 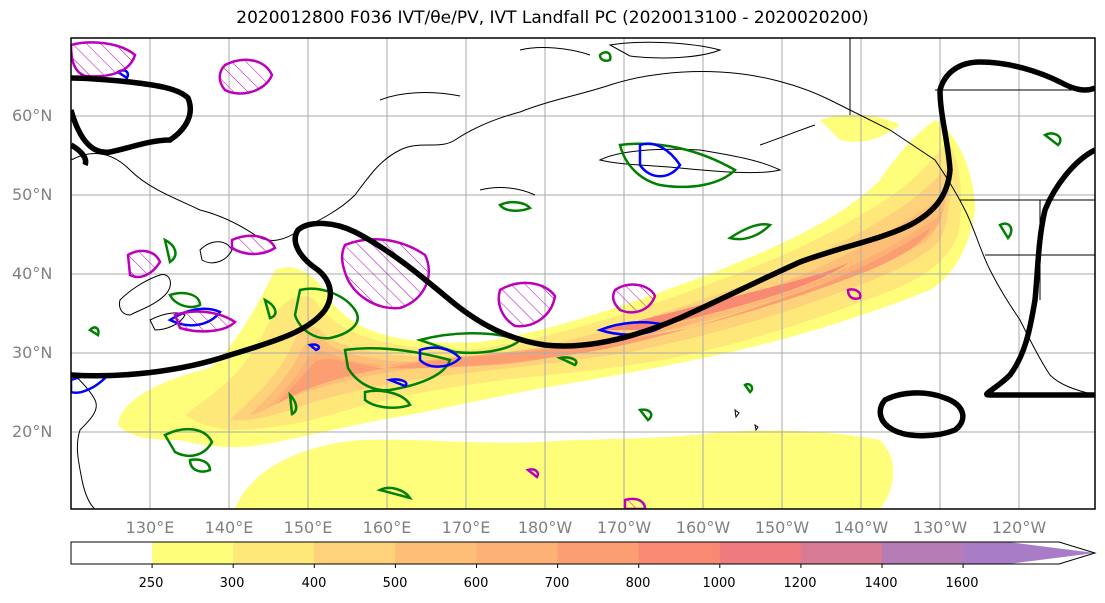 What do you see at coordinates (395, 583) in the screenshot?
I see `colorbar-tick-500: 500` at bounding box center [395, 583].